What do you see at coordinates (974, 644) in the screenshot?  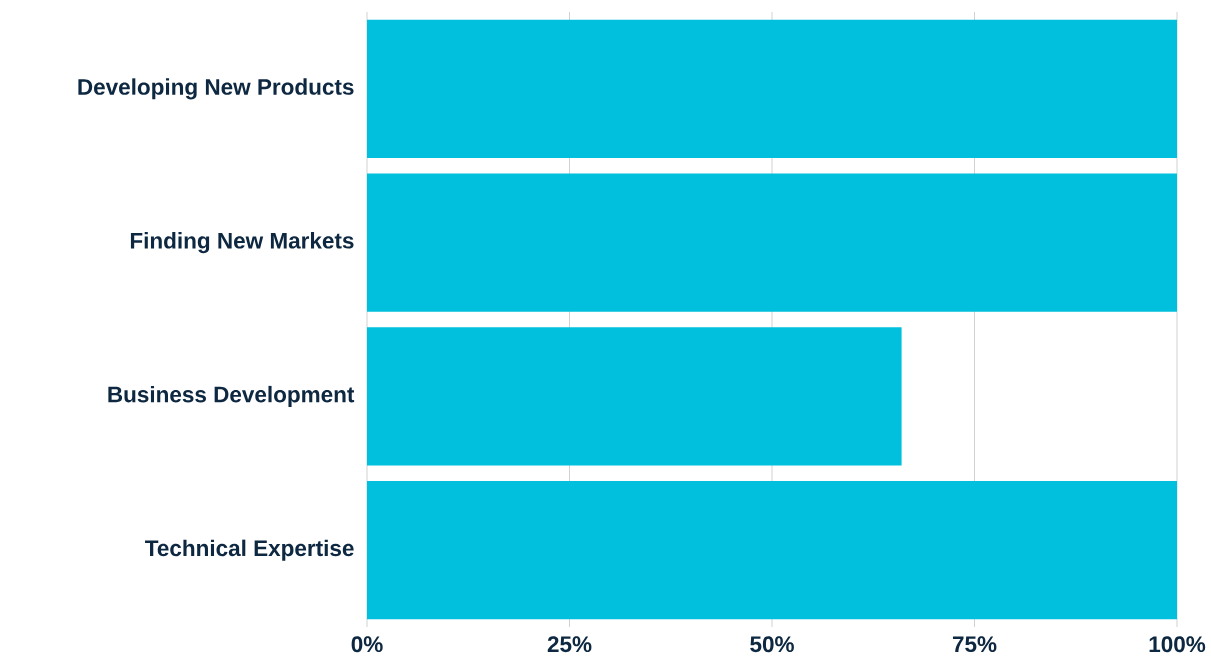 I see `x-tick-label: 75%` at bounding box center [974, 644].